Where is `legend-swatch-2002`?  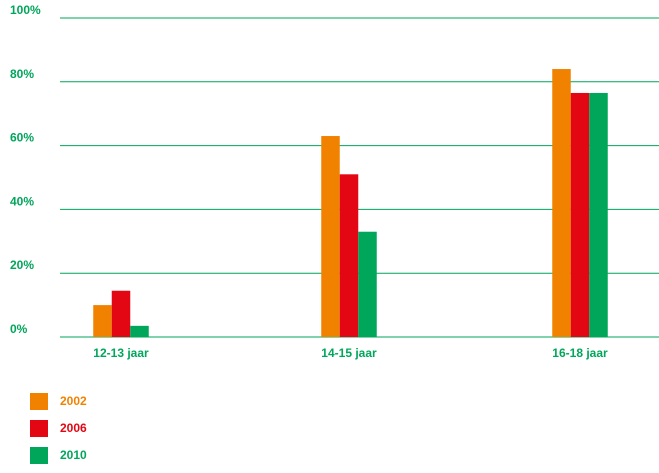 legend-swatch-2002 is located at coordinates (39, 401).